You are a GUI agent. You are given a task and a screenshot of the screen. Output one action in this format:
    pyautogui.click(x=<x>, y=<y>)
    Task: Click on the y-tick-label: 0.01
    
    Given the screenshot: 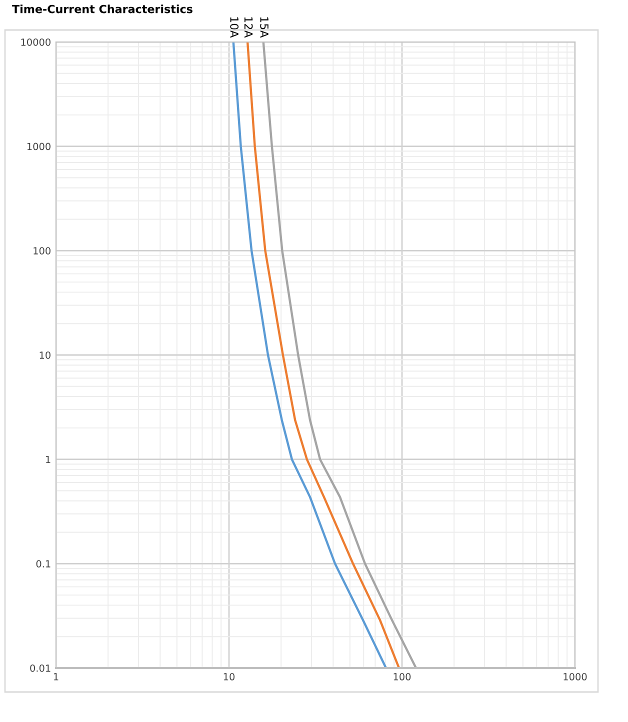 What is the action you would take?
    pyautogui.click(x=40, y=668)
    